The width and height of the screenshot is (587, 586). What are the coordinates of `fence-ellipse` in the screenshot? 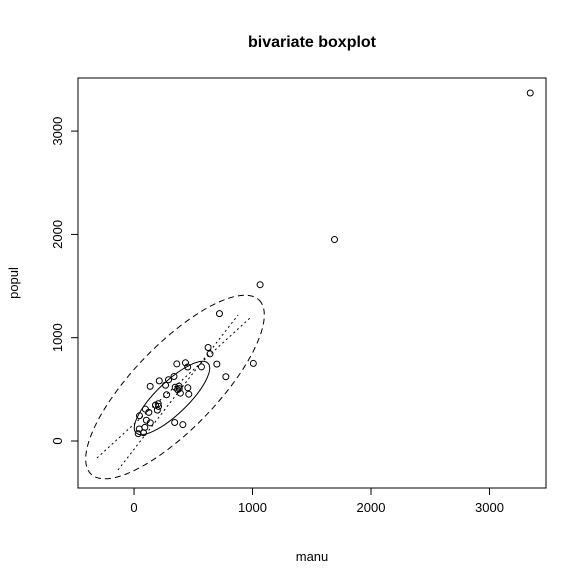 It's located at (175, 387).